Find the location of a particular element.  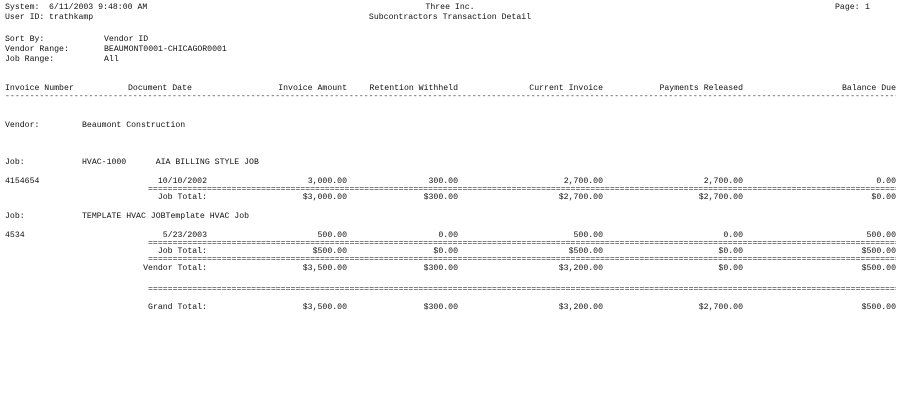

job-total-value: $3,000.00 is located at coordinates (324, 197).